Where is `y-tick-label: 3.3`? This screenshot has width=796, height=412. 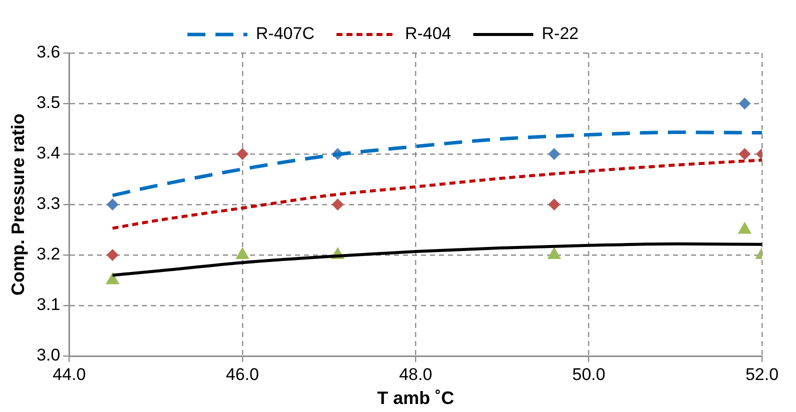
y-tick-label: 3.3 is located at coordinates (48, 204).